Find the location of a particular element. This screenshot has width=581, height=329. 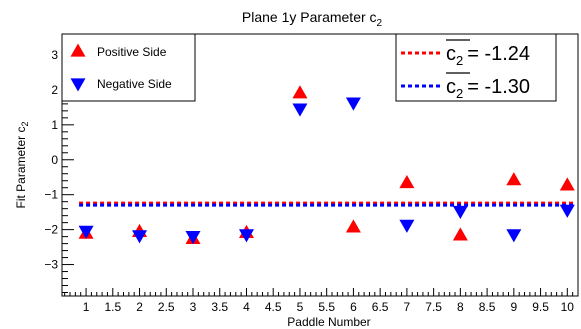

chart-title-subscript: 2 is located at coordinates (380, 23).